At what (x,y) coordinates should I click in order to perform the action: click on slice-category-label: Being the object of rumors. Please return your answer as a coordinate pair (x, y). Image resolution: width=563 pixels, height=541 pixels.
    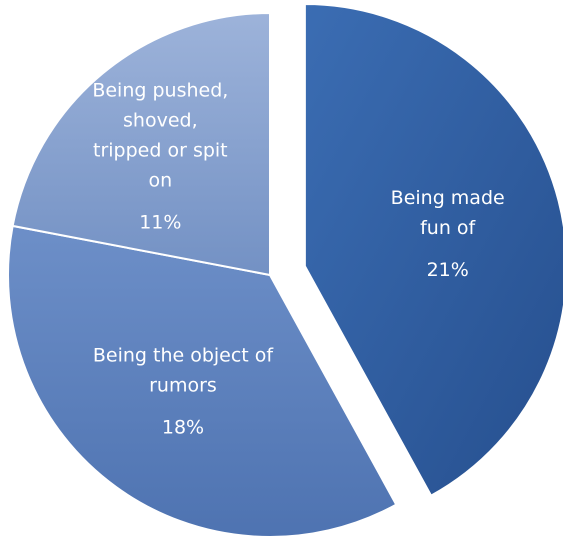
    Looking at the image, I should click on (184, 370).